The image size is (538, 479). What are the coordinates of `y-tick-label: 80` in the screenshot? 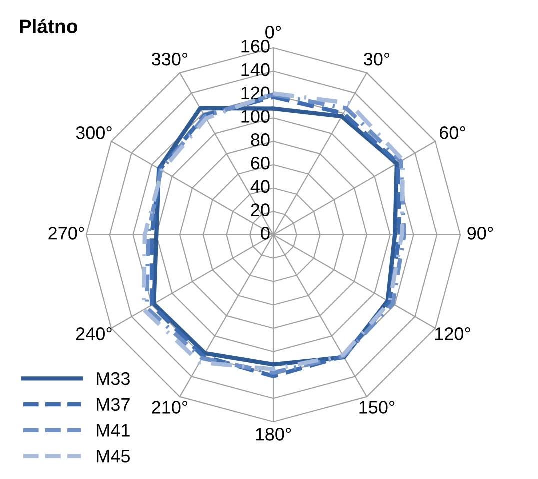 It's located at (260, 140).